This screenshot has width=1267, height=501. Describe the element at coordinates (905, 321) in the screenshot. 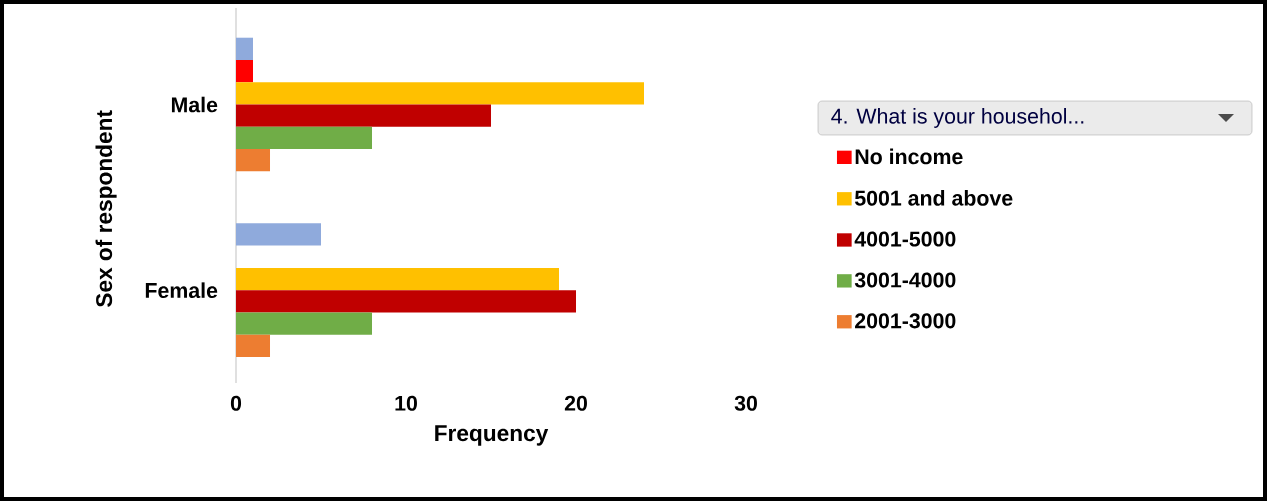

I see `legend-label: 2001-3000` at that location.